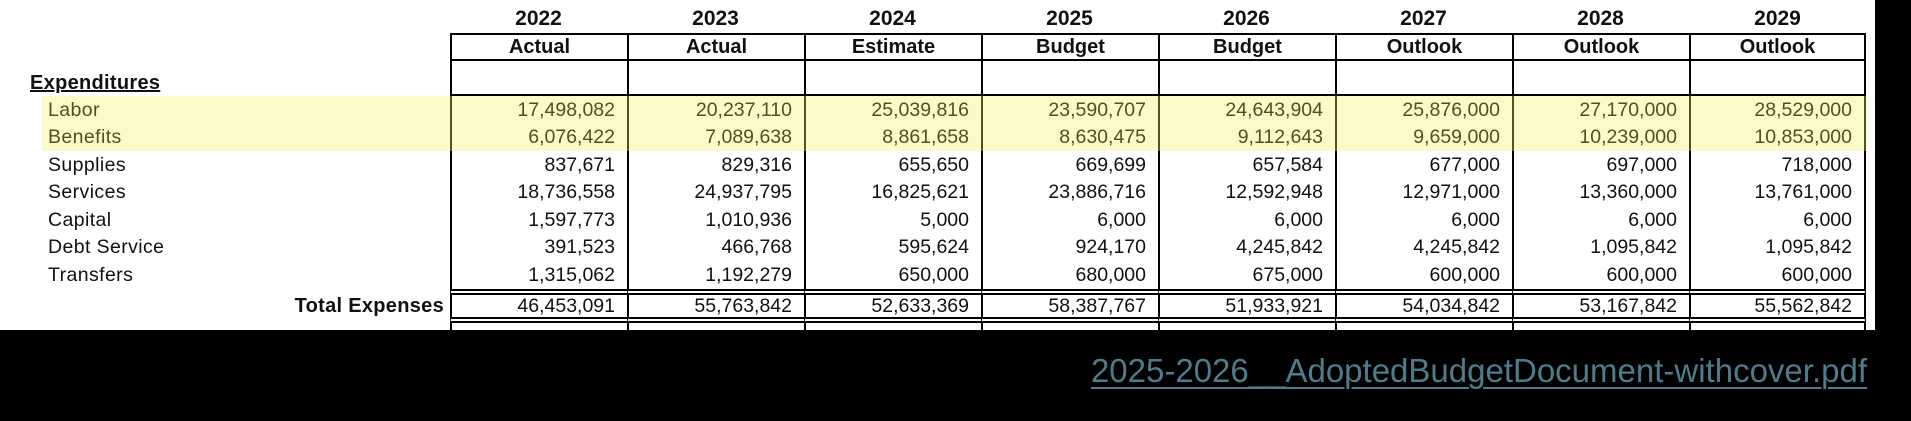 This screenshot has height=421, width=1911. Describe the element at coordinates (892, 110) in the screenshot. I see `cell-labor-2024: 25,039,816` at that location.